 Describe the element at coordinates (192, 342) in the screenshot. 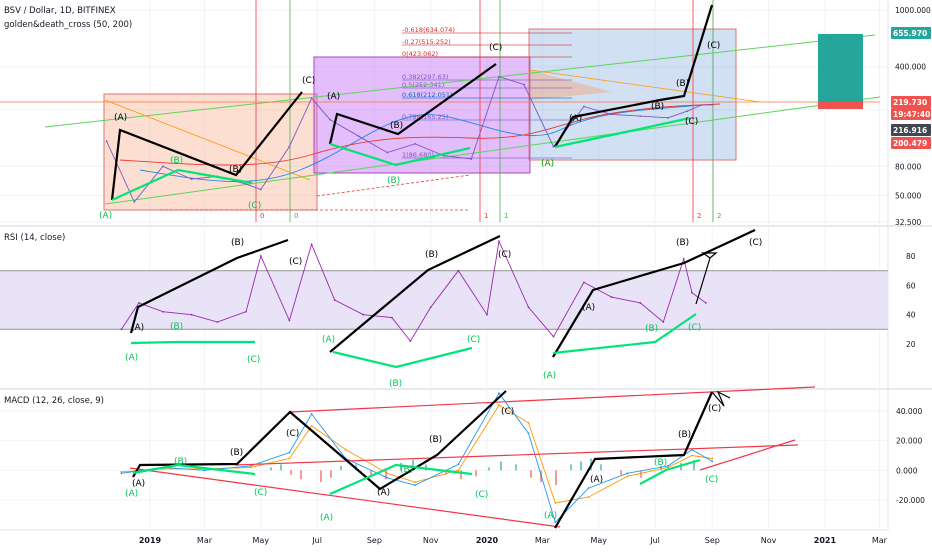

I see `rsi-wave-green` at that location.